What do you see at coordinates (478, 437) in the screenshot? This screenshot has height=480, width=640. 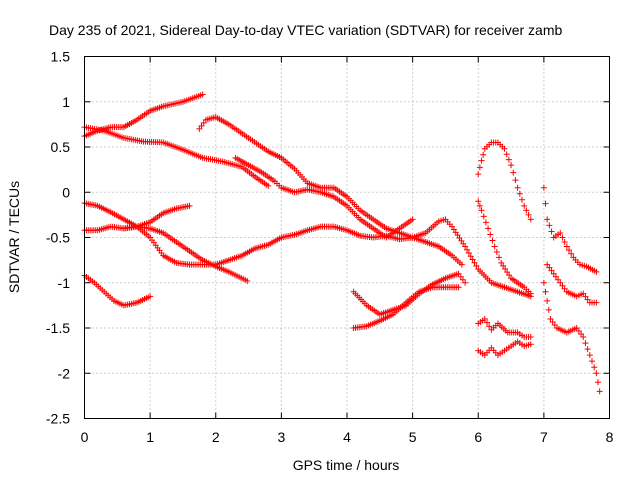 I see `x-tick-label: 6` at bounding box center [478, 437].